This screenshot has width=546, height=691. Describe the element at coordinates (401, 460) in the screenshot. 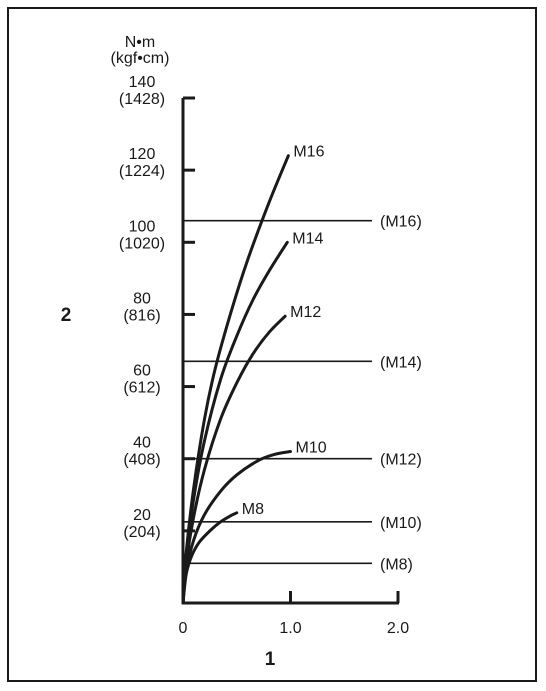

I see `reference-label-M12: (M12)` at that location.